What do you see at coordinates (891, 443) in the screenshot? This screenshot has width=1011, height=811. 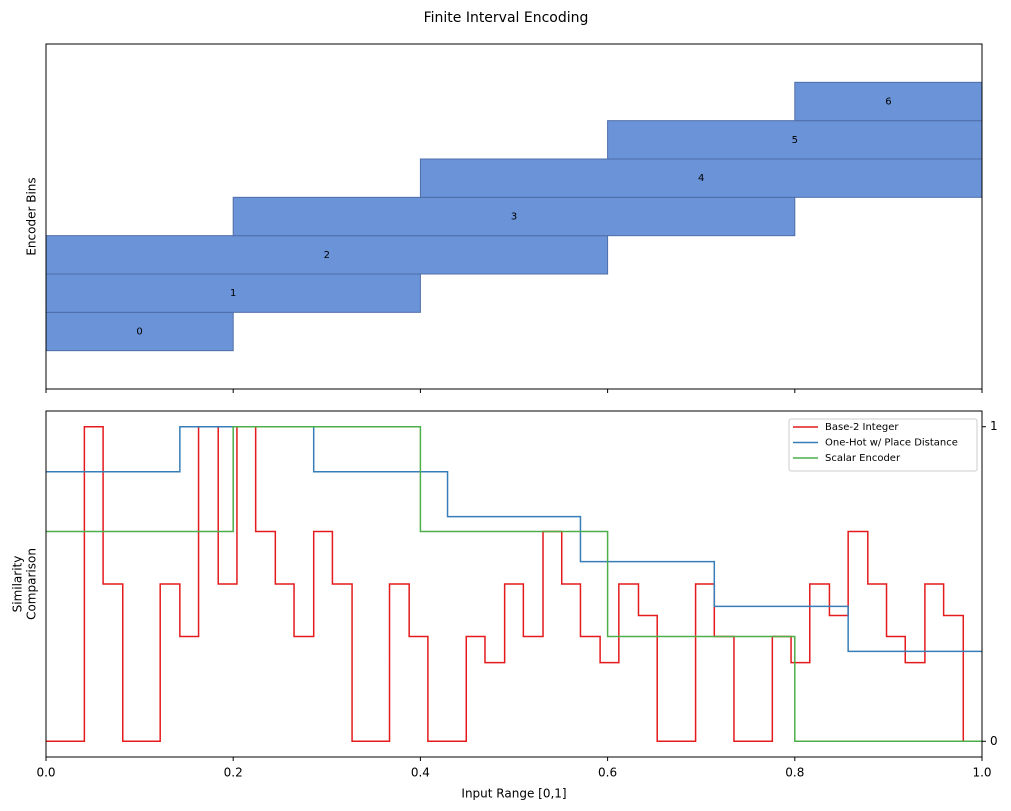 I see `legend-label: One-Hot w/ Place Distance` at bounding box center [891, 443].